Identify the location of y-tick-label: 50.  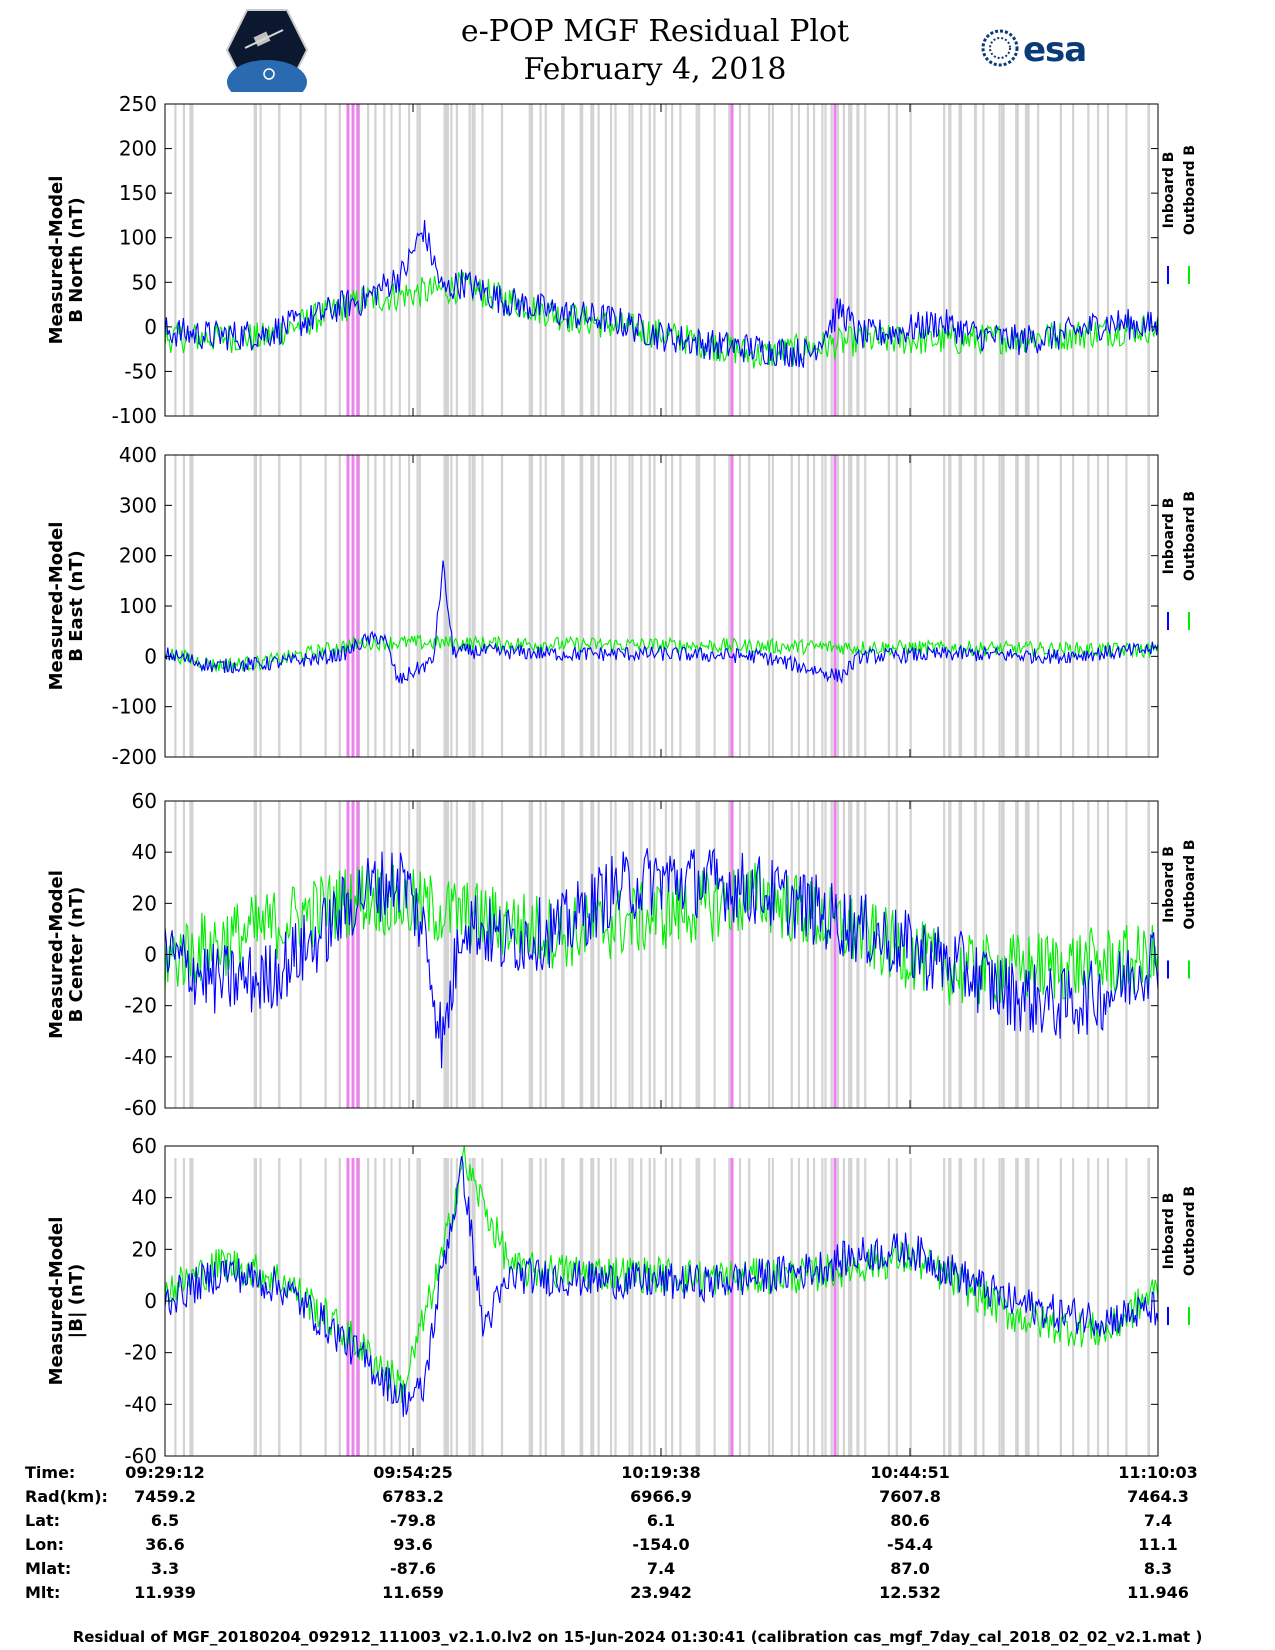
(144, 282).